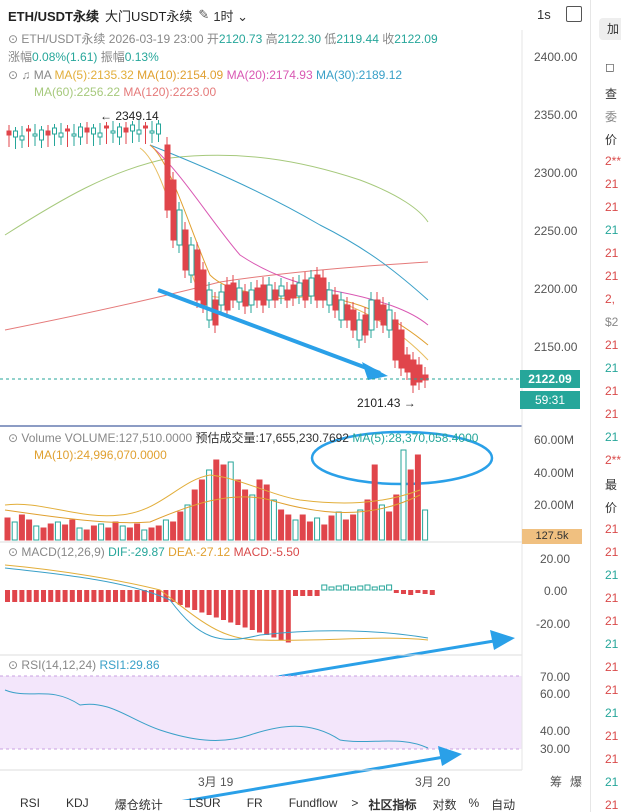 Image resolution: width=621 pixels, height=812 pixels. I want to click on contract-type: 大门USDT永续, so click(149, 16).